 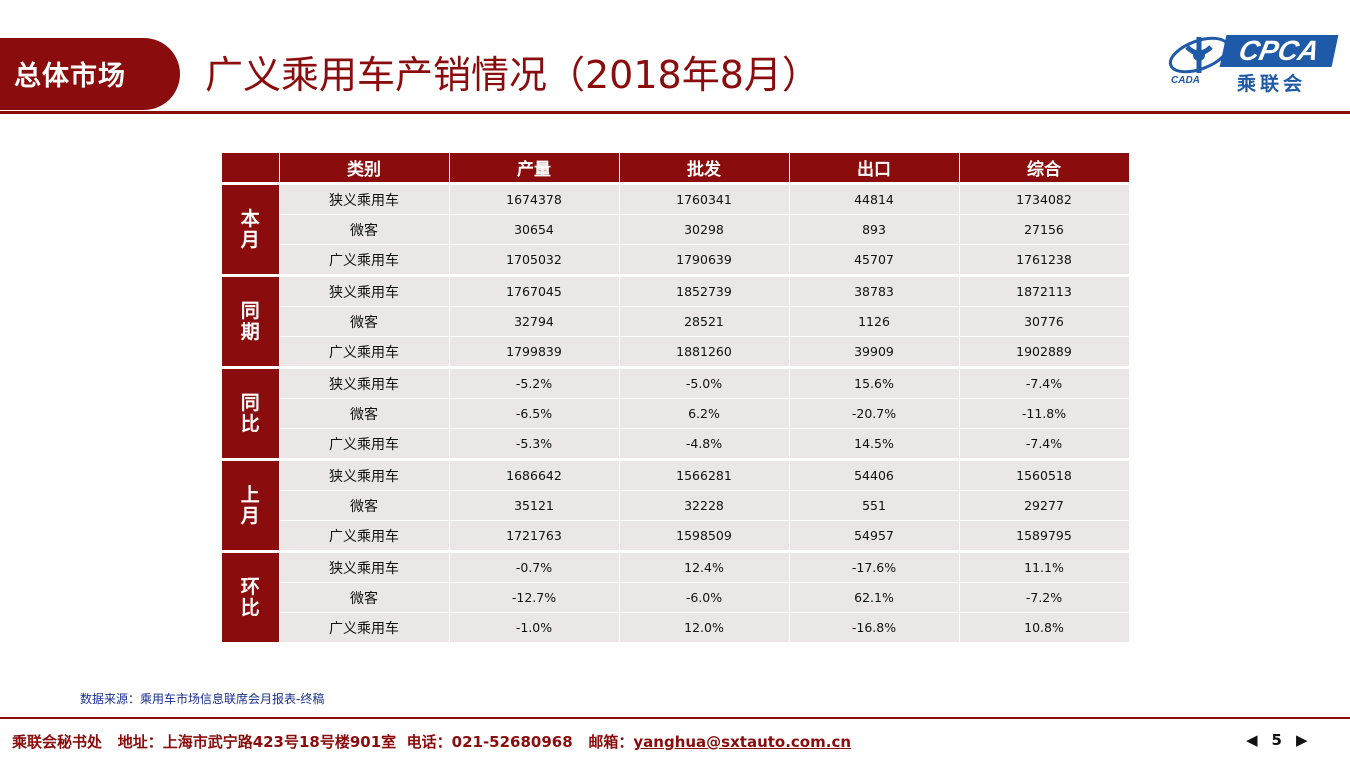 I want to click on value-cell: -0.7%, so click(x=534, y=566).